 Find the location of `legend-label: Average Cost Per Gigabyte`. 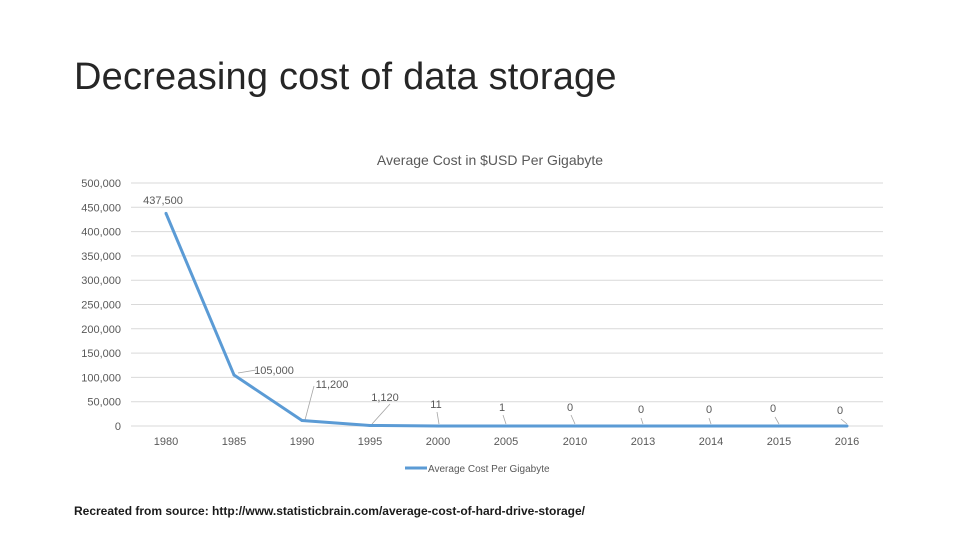

legend-label: Average Cost Per Gigabyte is located at coordinates (489, 469).